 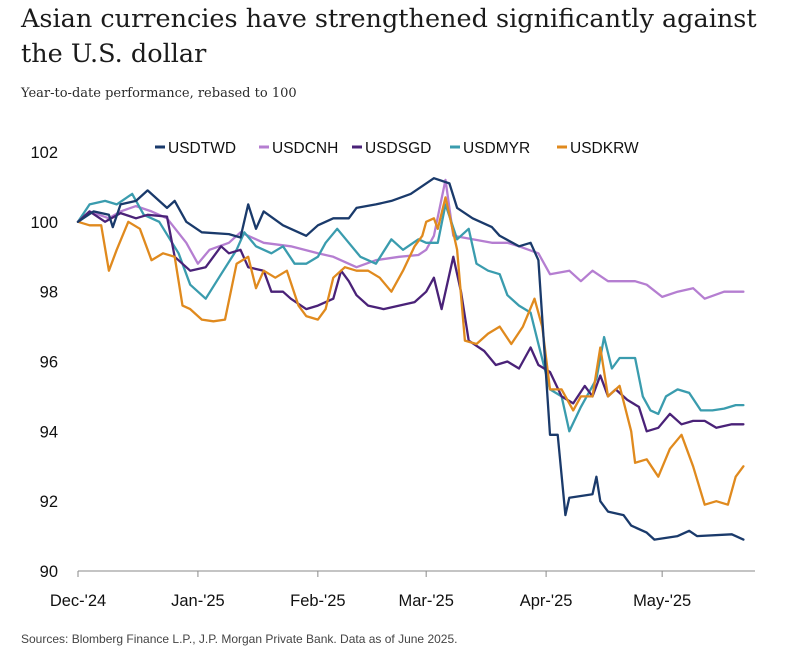 What do you see at coordinates (49, 363) in the screenshot?
I see `y-tick-label: 96` at bounding box center [49, 363].